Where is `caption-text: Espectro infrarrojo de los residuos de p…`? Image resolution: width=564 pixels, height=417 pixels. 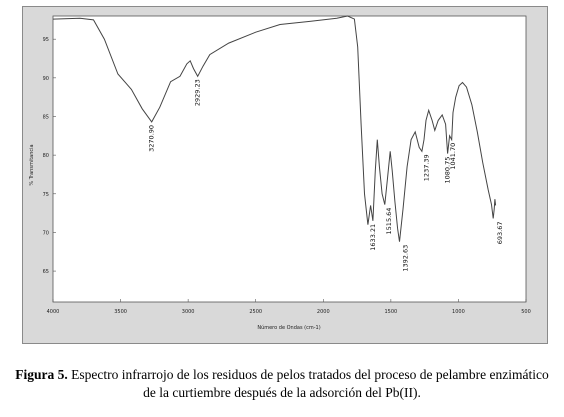
caption-text: Espectro infrarrojo de los residuos de p… is located at coordinates (310, 383).